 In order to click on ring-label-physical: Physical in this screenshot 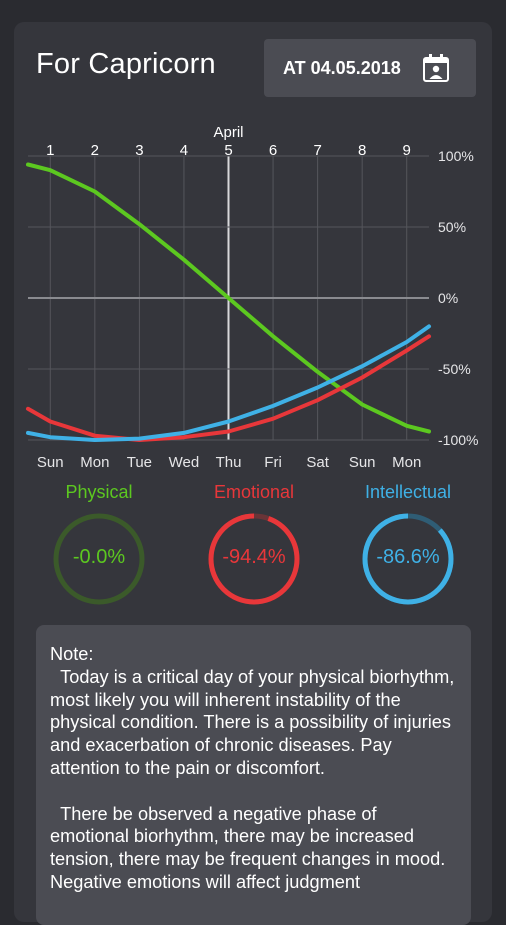, I will do `click(99, 492)`.